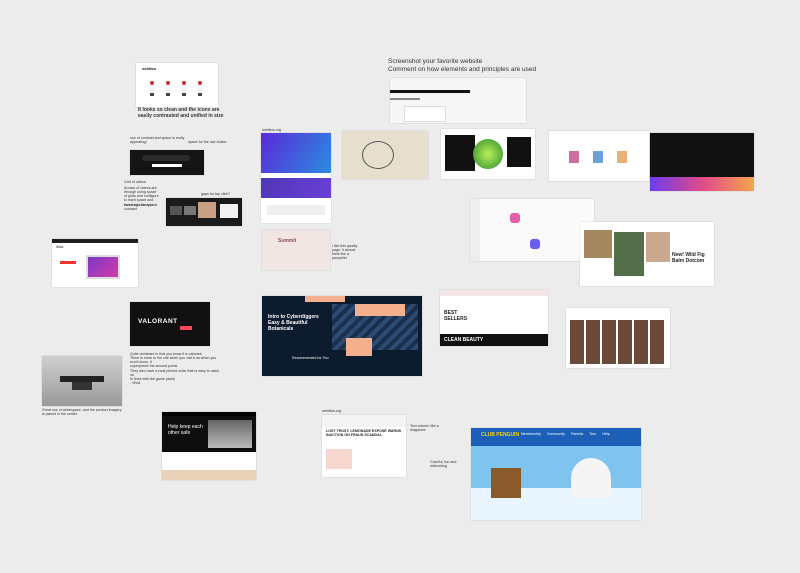 The image size is (800, 573). What do you see at coordinates (287, 241) in the screenshot?
I see `summit-title: Summit` at bounding box center [287, 241].